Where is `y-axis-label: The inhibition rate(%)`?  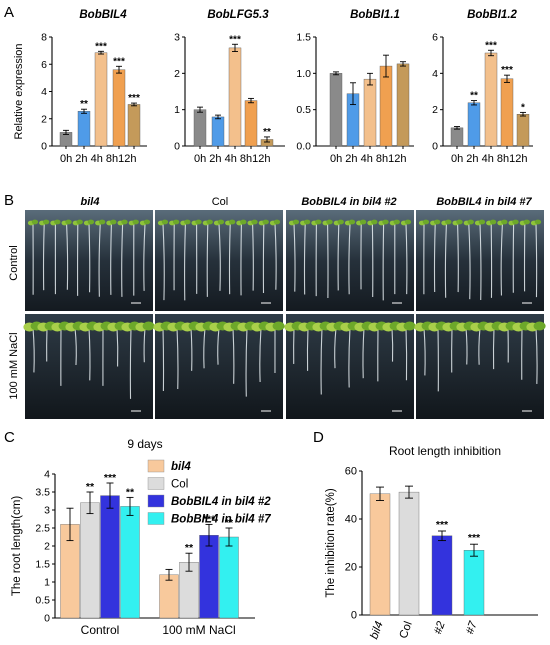 y-axis-label: The inhibition rate(%) is located at coordinates (331, 542).